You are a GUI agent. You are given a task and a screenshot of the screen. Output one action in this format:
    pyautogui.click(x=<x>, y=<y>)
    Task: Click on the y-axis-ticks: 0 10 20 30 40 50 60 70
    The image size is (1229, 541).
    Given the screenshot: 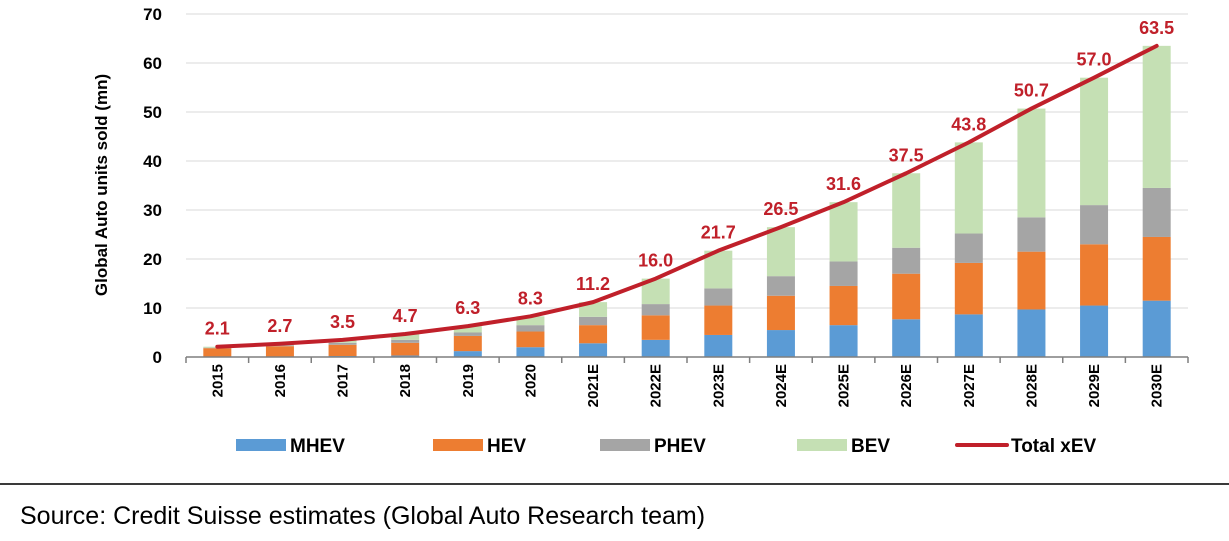 What is the action you would take?
    pyautogui.click(x=152, y=186)
    